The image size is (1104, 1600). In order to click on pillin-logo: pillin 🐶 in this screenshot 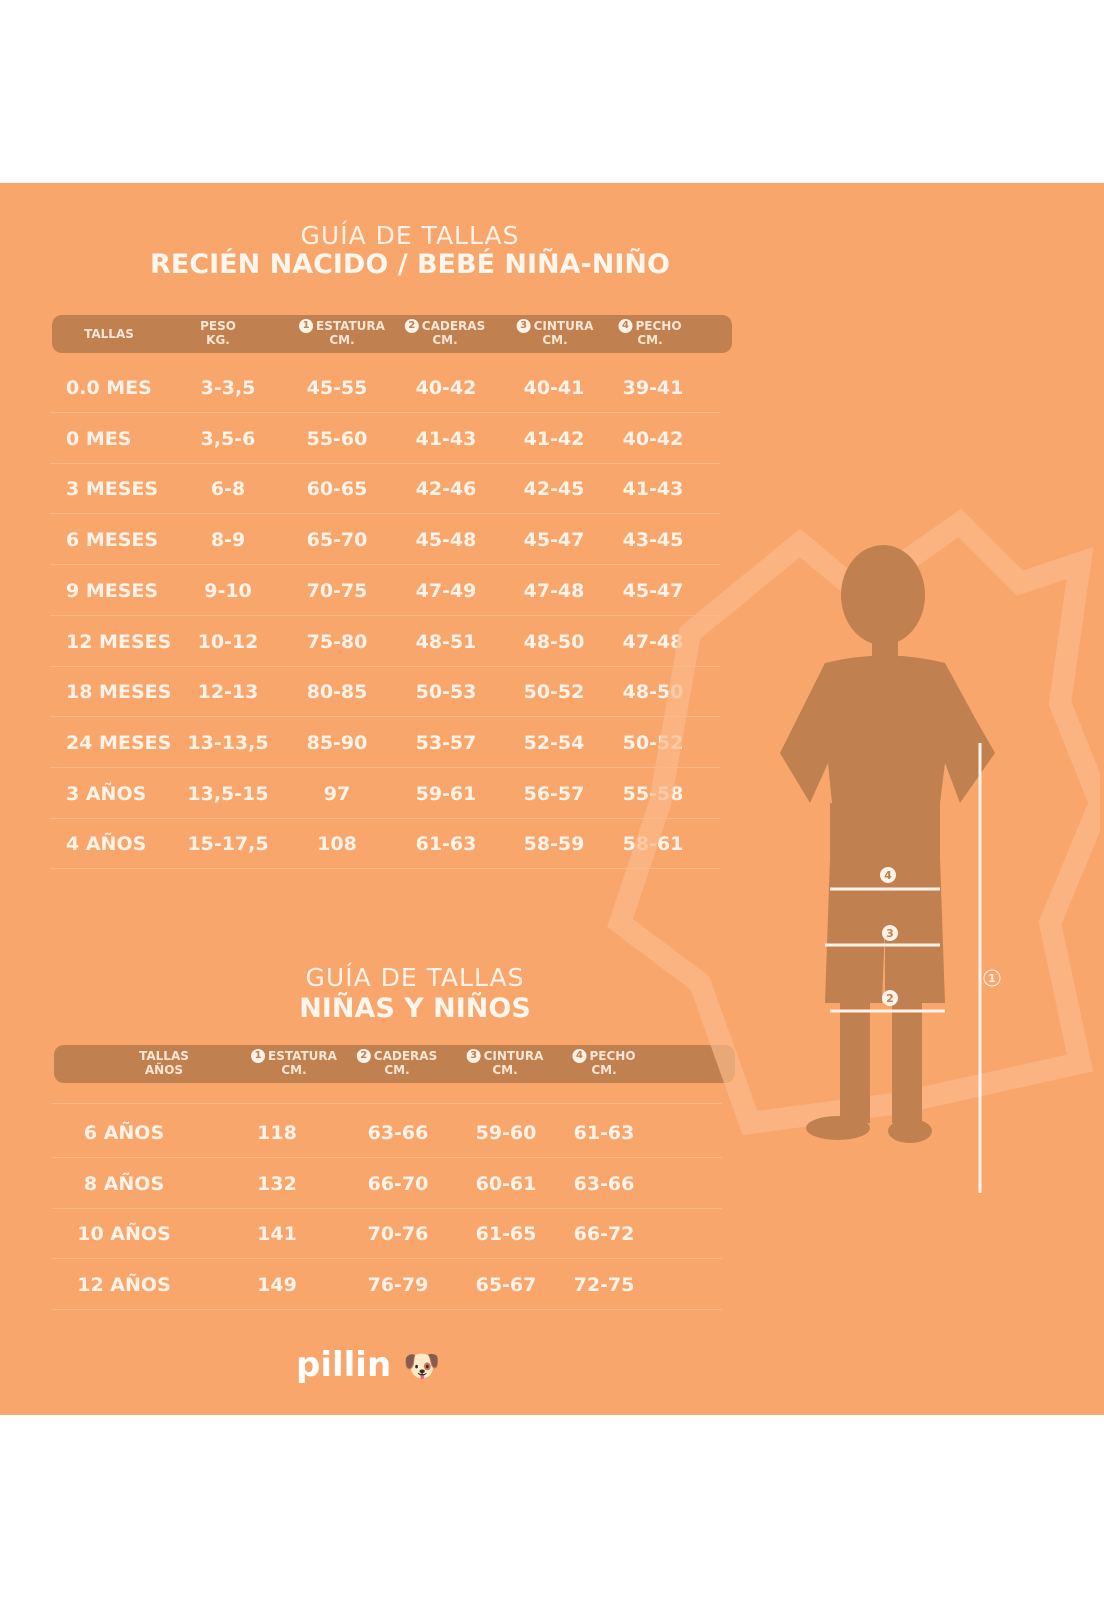, I will do `click(368, 1365)`.